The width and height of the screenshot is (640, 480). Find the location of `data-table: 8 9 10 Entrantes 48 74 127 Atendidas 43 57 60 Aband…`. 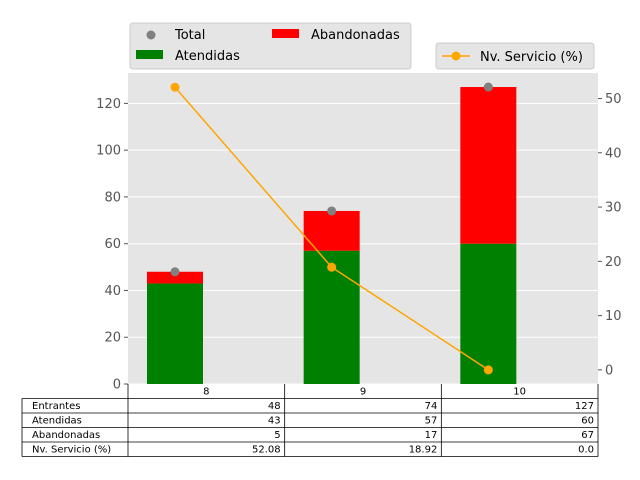

data-table: 8 9 10 Entrantes 48 74 127 Atendidas 43 57 60 Aband… is located at coordinates (310, 420).